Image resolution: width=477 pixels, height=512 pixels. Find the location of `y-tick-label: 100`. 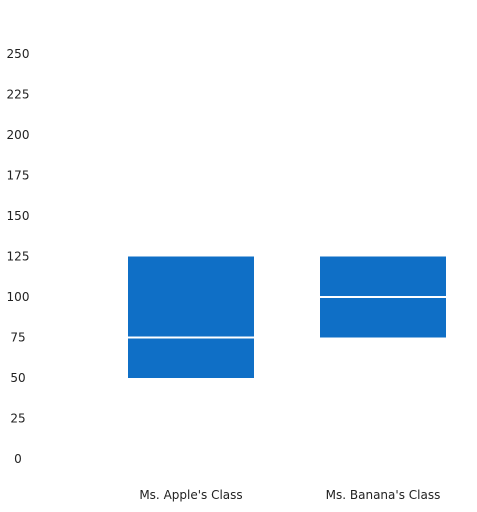

y-tick-label: 100 is located at coordinates (18, 297).